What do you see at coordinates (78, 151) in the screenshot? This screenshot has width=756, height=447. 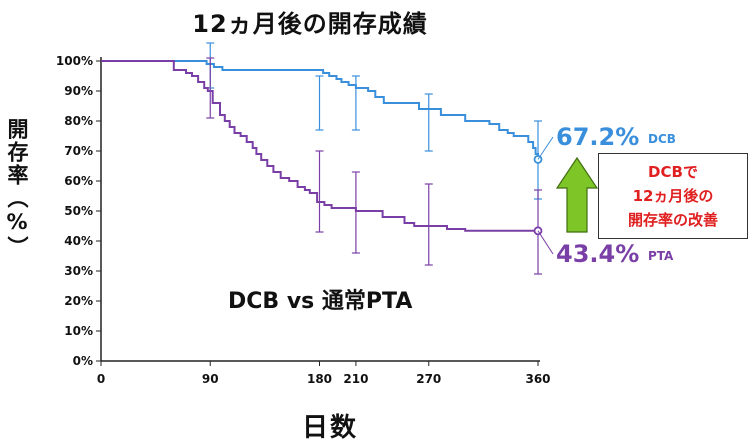 I see `y-tick-label: 70%` at bounding box center [78, 151].